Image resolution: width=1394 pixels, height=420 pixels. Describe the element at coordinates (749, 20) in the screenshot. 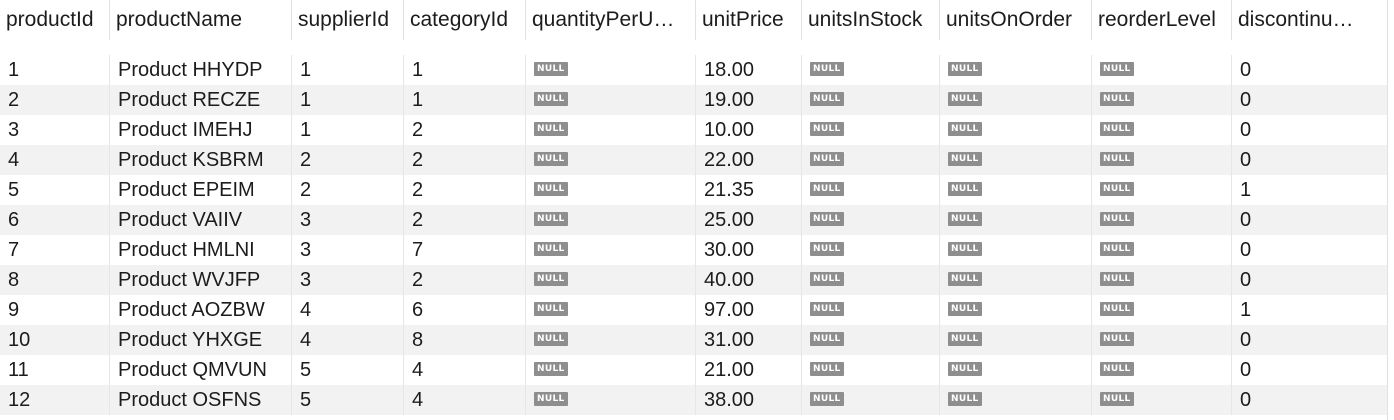

I see `column-header-unitPrice: unitPrice` at that location.